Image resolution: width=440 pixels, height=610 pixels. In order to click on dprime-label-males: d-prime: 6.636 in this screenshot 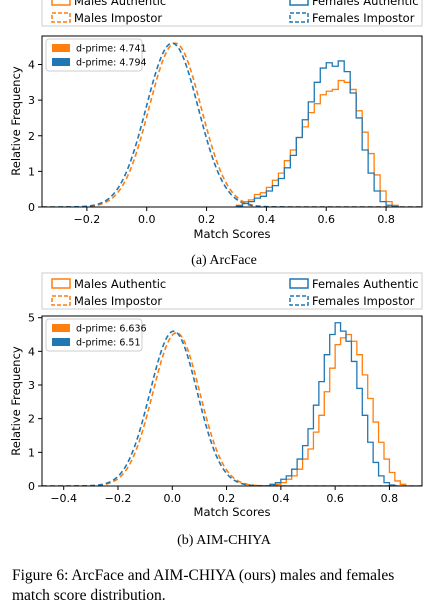, I will do `click(111, 329)`.